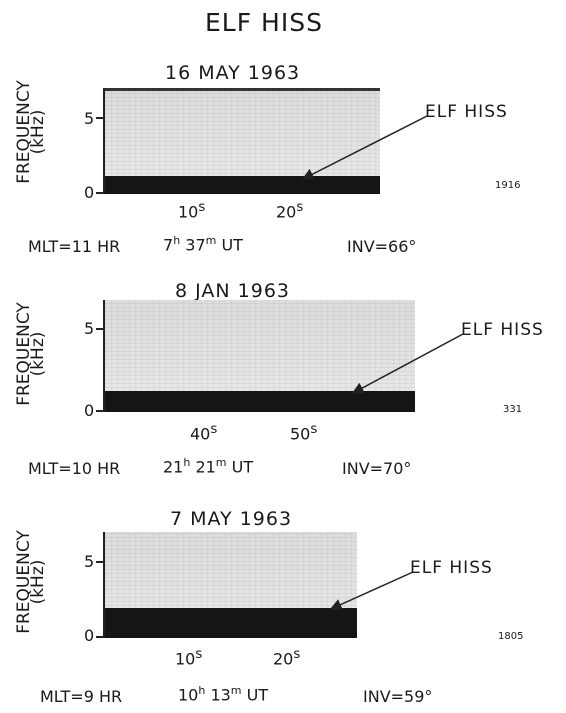  What do you see at coordinates (208, 466) in the screenshot?
I see `panel-2-ut: 21h 21m UT` at bounding box center [208, 466].